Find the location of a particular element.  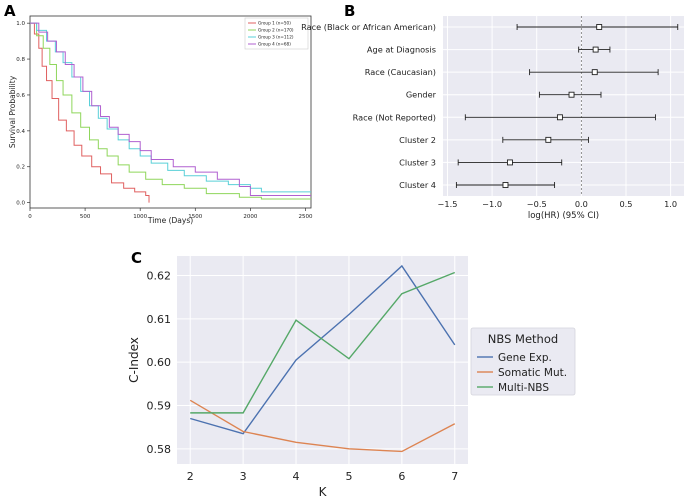

legend-label: Somatic Mut. is located at coordinates (532, 373).